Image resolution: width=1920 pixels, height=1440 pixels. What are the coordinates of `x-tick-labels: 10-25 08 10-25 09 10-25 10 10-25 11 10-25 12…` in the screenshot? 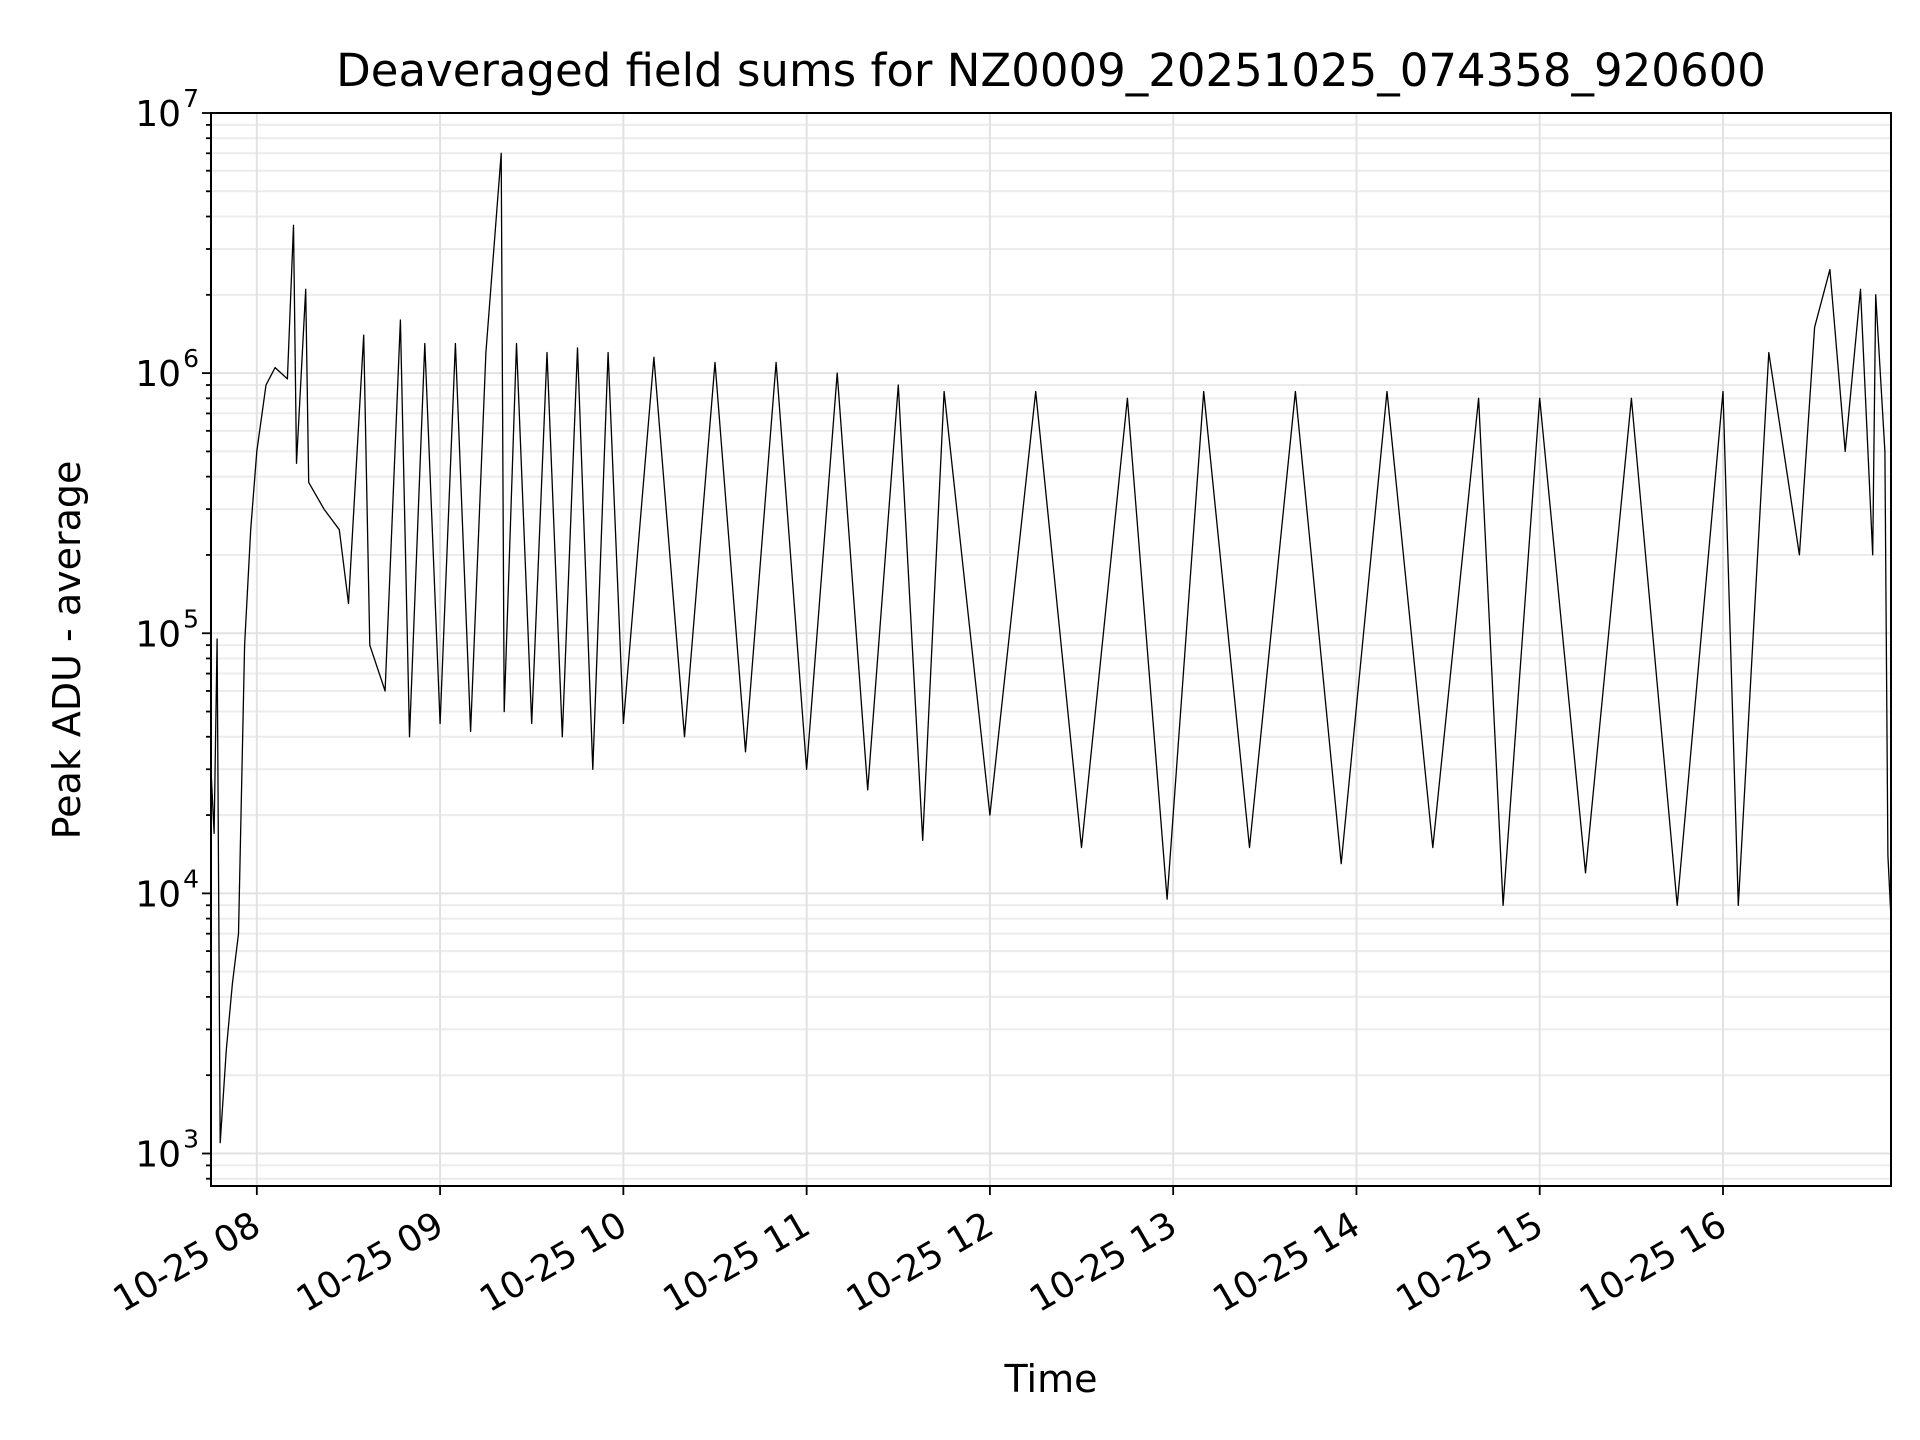 It's located at (920, 1262).